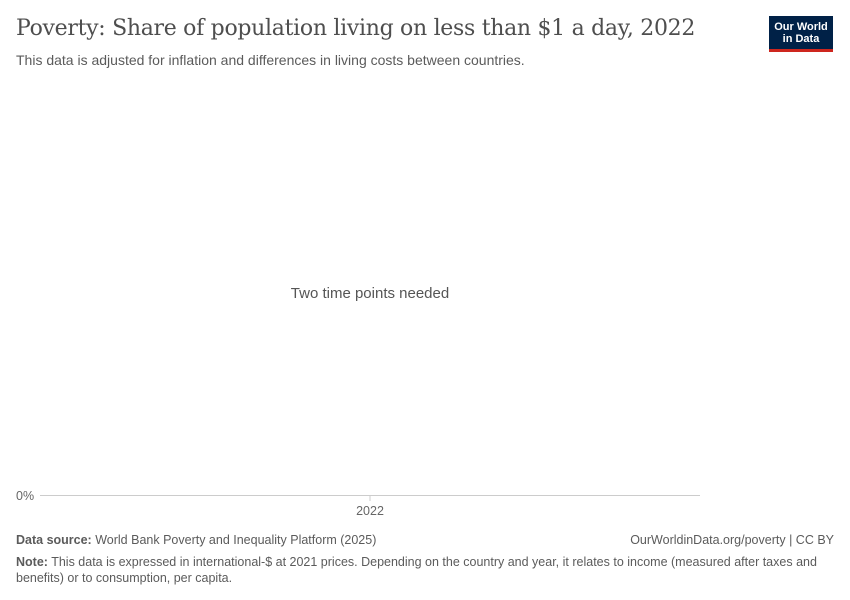  I want to click on x-tick-label: 2022, so click(370, 511).